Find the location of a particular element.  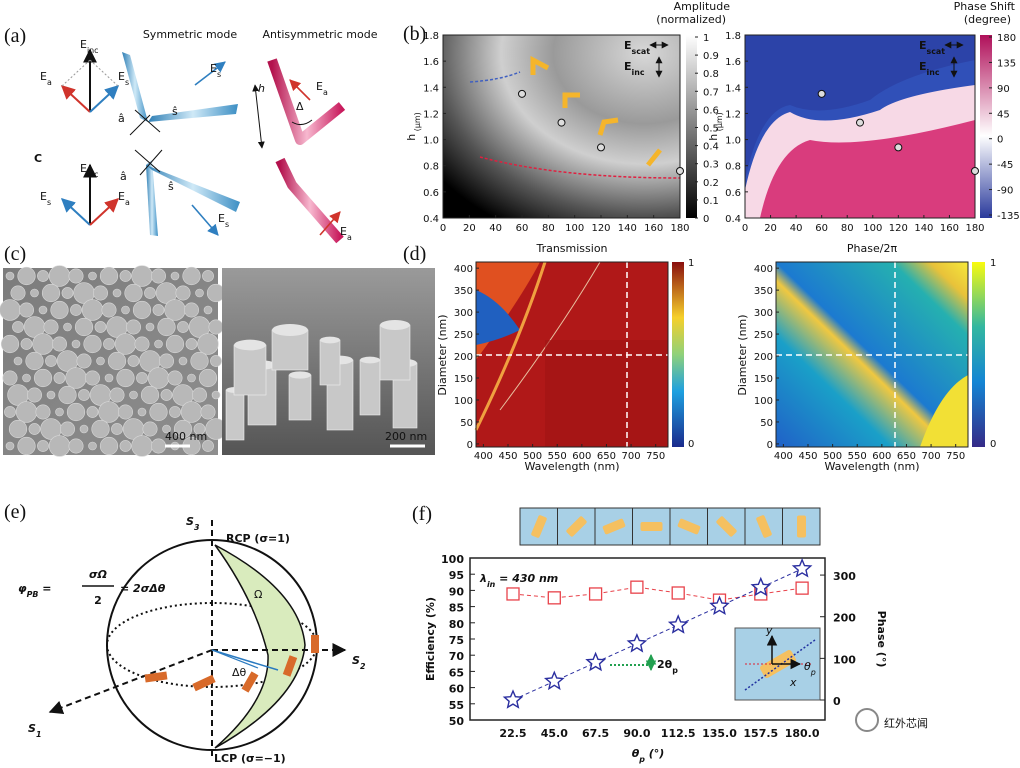

label-part: inc is located at coordinates (93, 50).